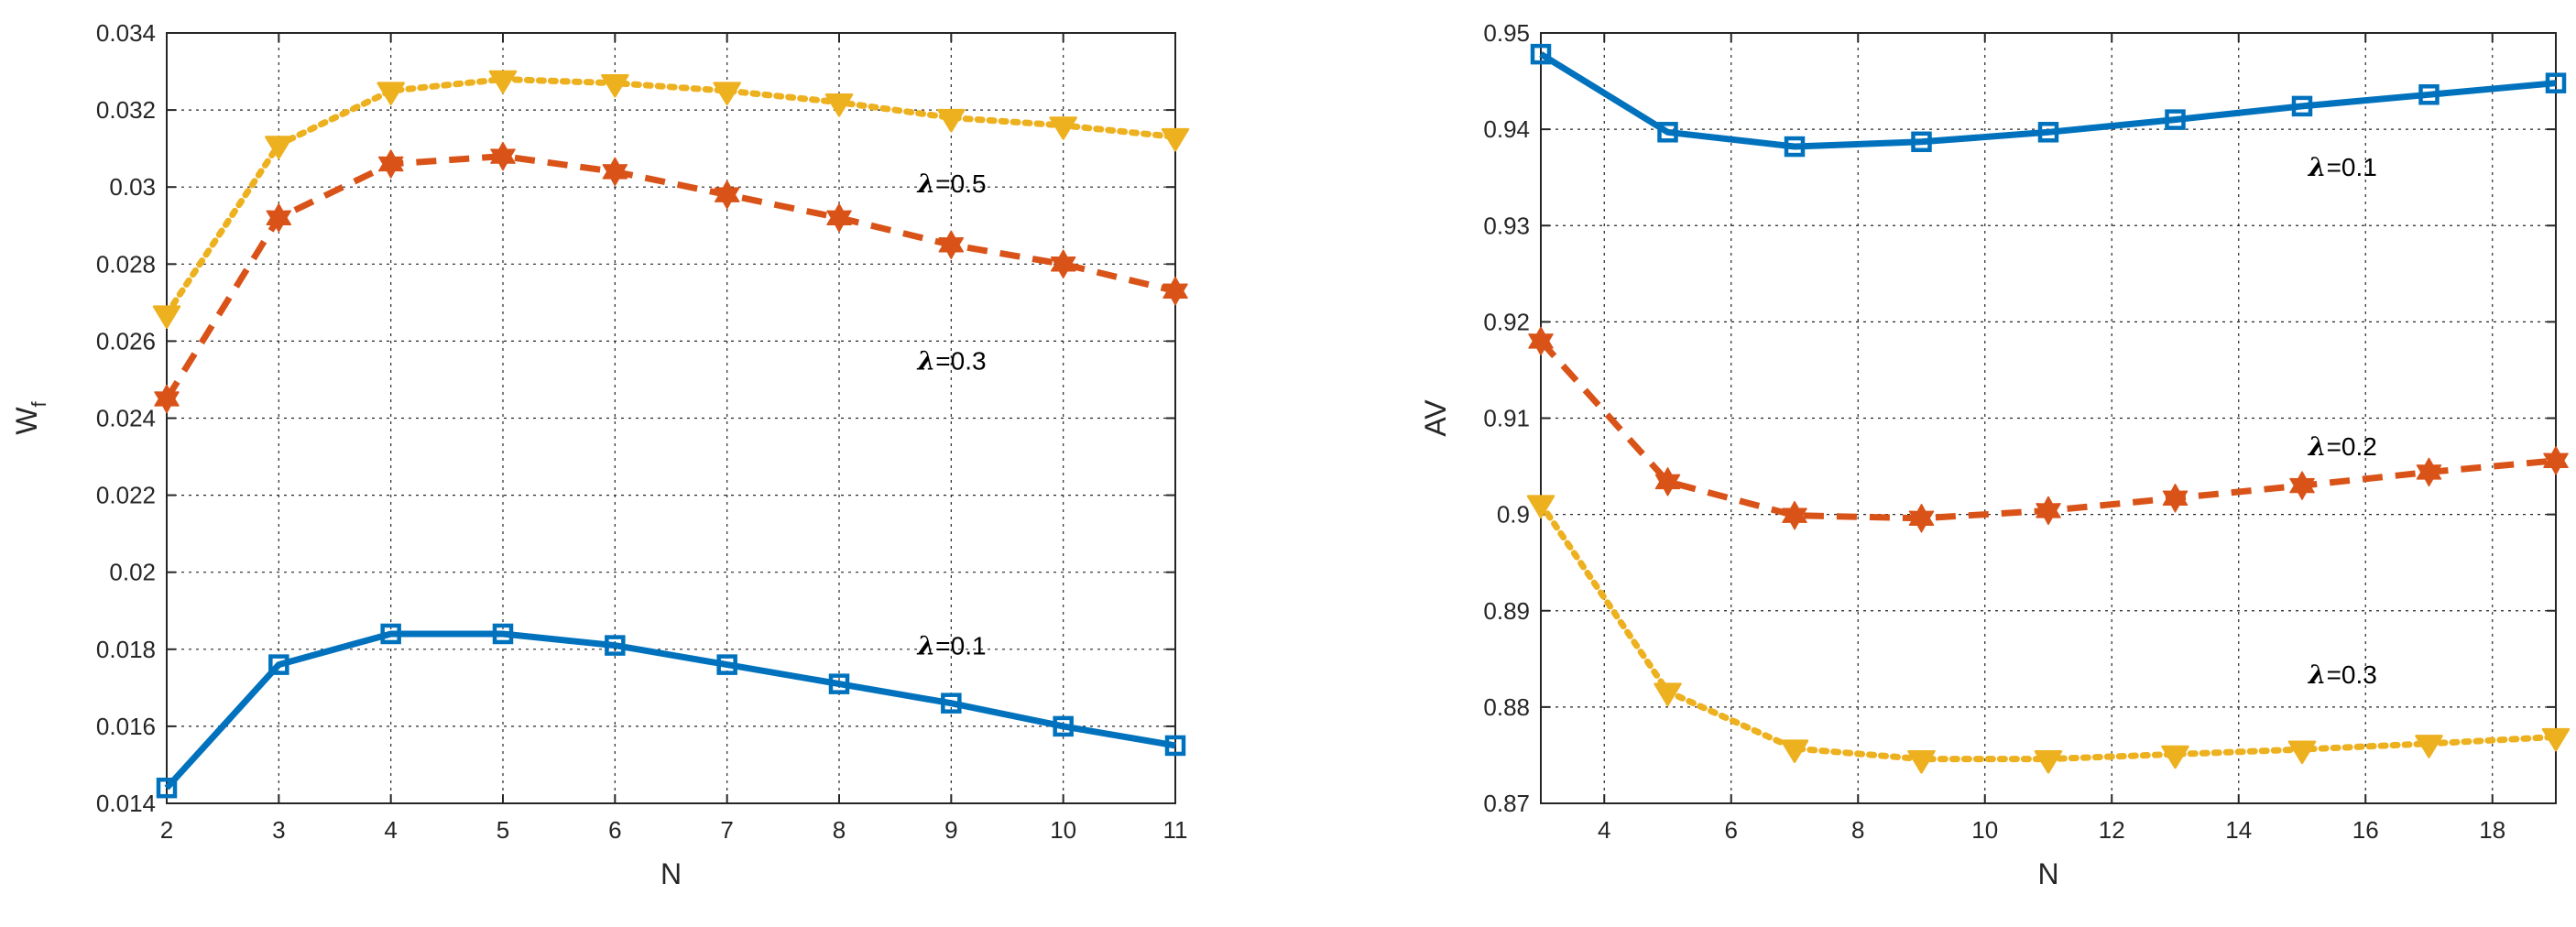  What do you see at coordinates (1507, 33) in the screenshot?
I see `y-tick-label: 0.95` at bounding box center [1507, 33].